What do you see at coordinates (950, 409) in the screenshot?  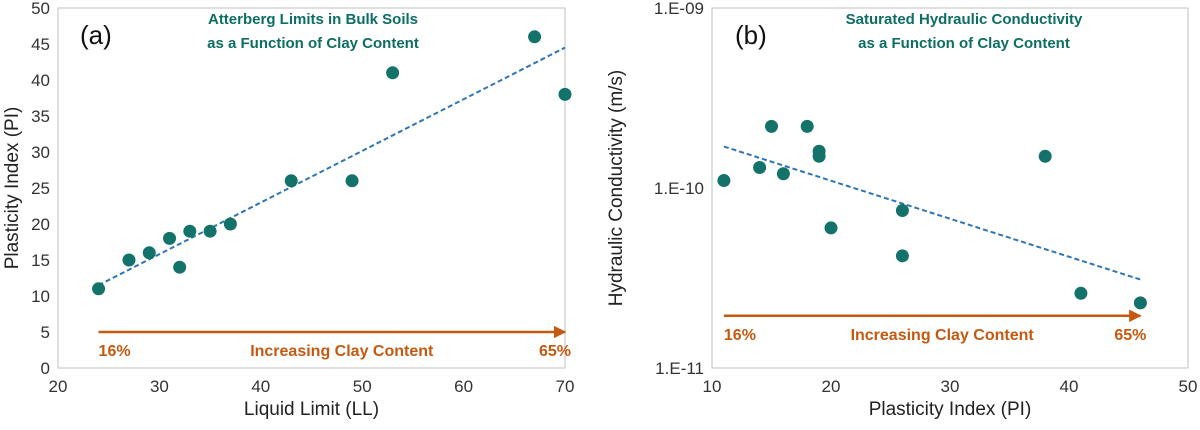 I see `x-axis-label: Plasticity Index (PI)` at bounding box center [950, 409].